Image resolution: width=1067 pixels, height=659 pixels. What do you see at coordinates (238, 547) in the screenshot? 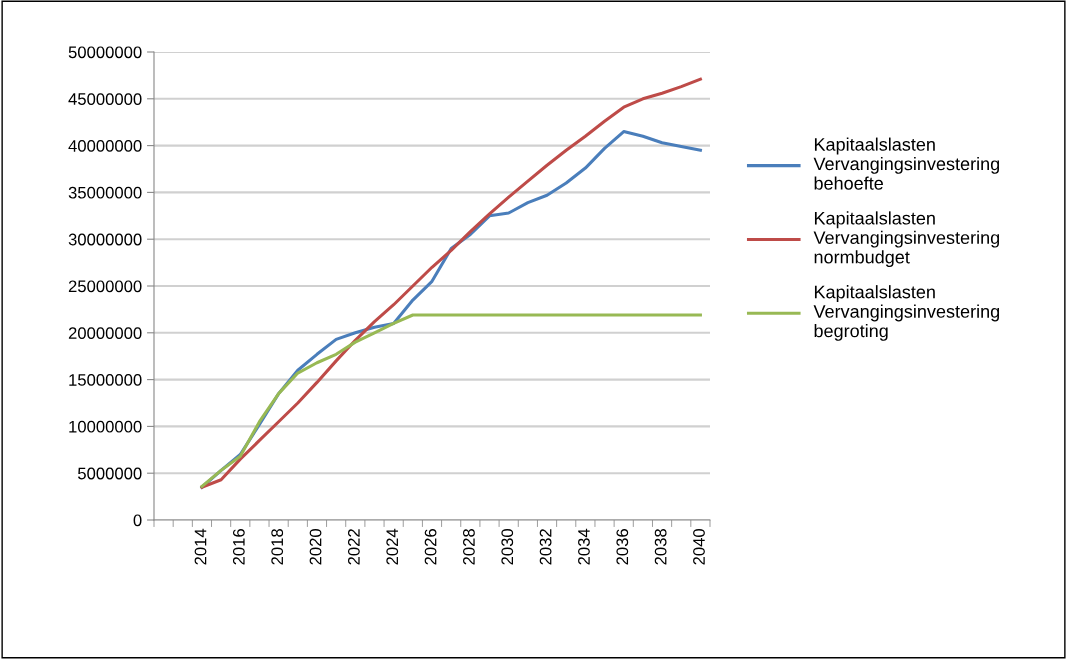
I see `x-tick-label: 2016` at bounding box center [238, 547].